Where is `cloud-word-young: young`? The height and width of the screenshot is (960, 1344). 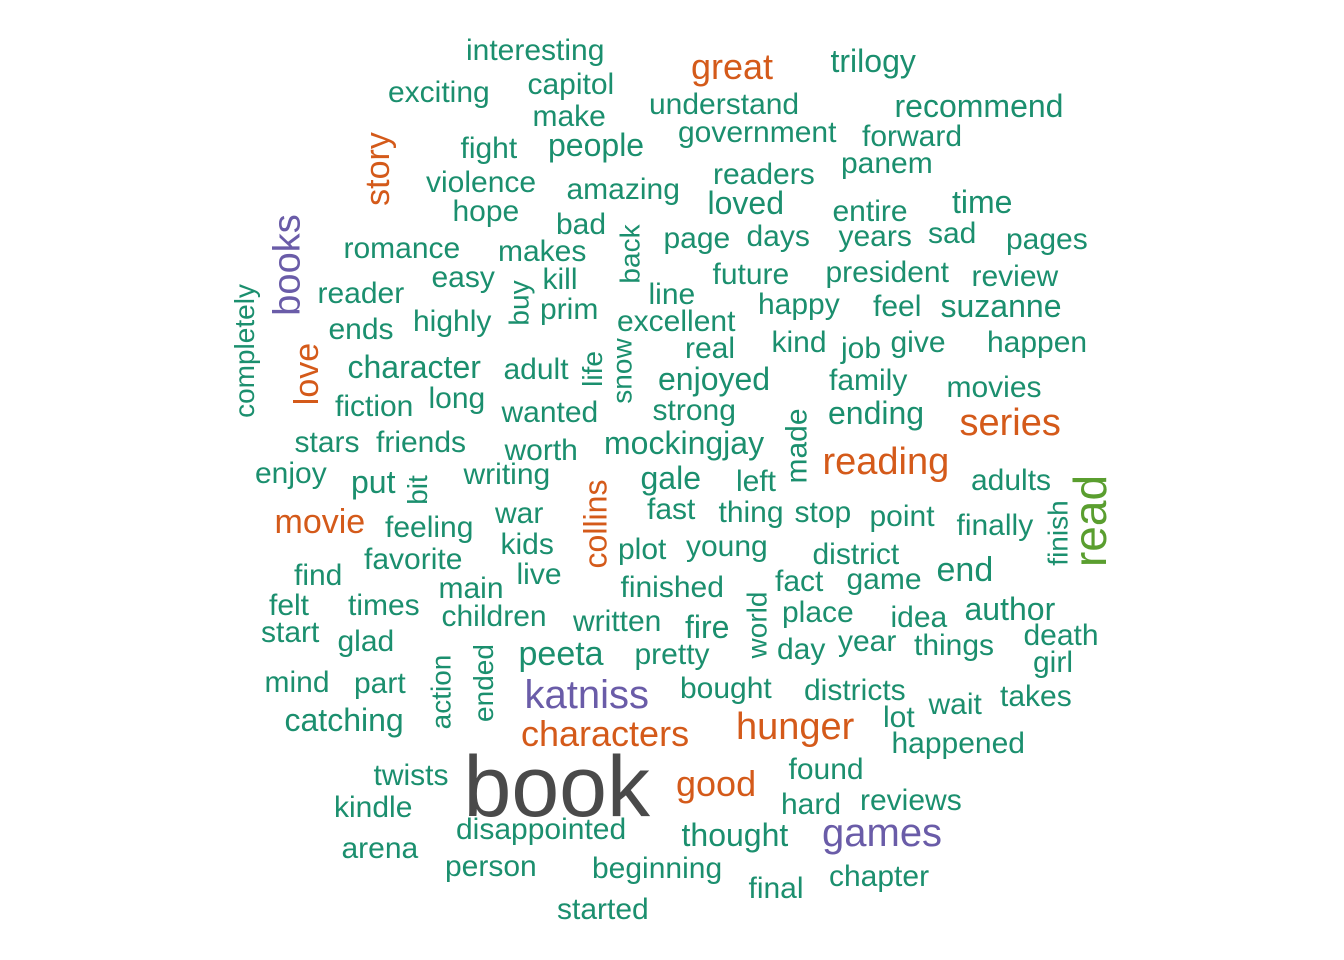
cloud-word-young: young is located at coordinates (727, 546).